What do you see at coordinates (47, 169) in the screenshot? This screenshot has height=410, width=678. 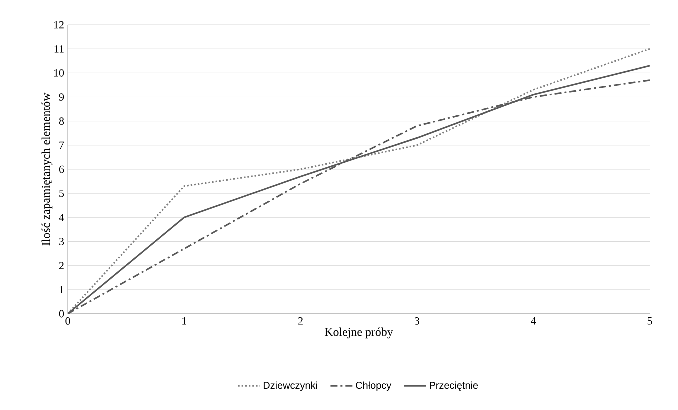 I see `y-axis-title: Ilość zapamiętanych elementów` at bounding box center [47, 169].